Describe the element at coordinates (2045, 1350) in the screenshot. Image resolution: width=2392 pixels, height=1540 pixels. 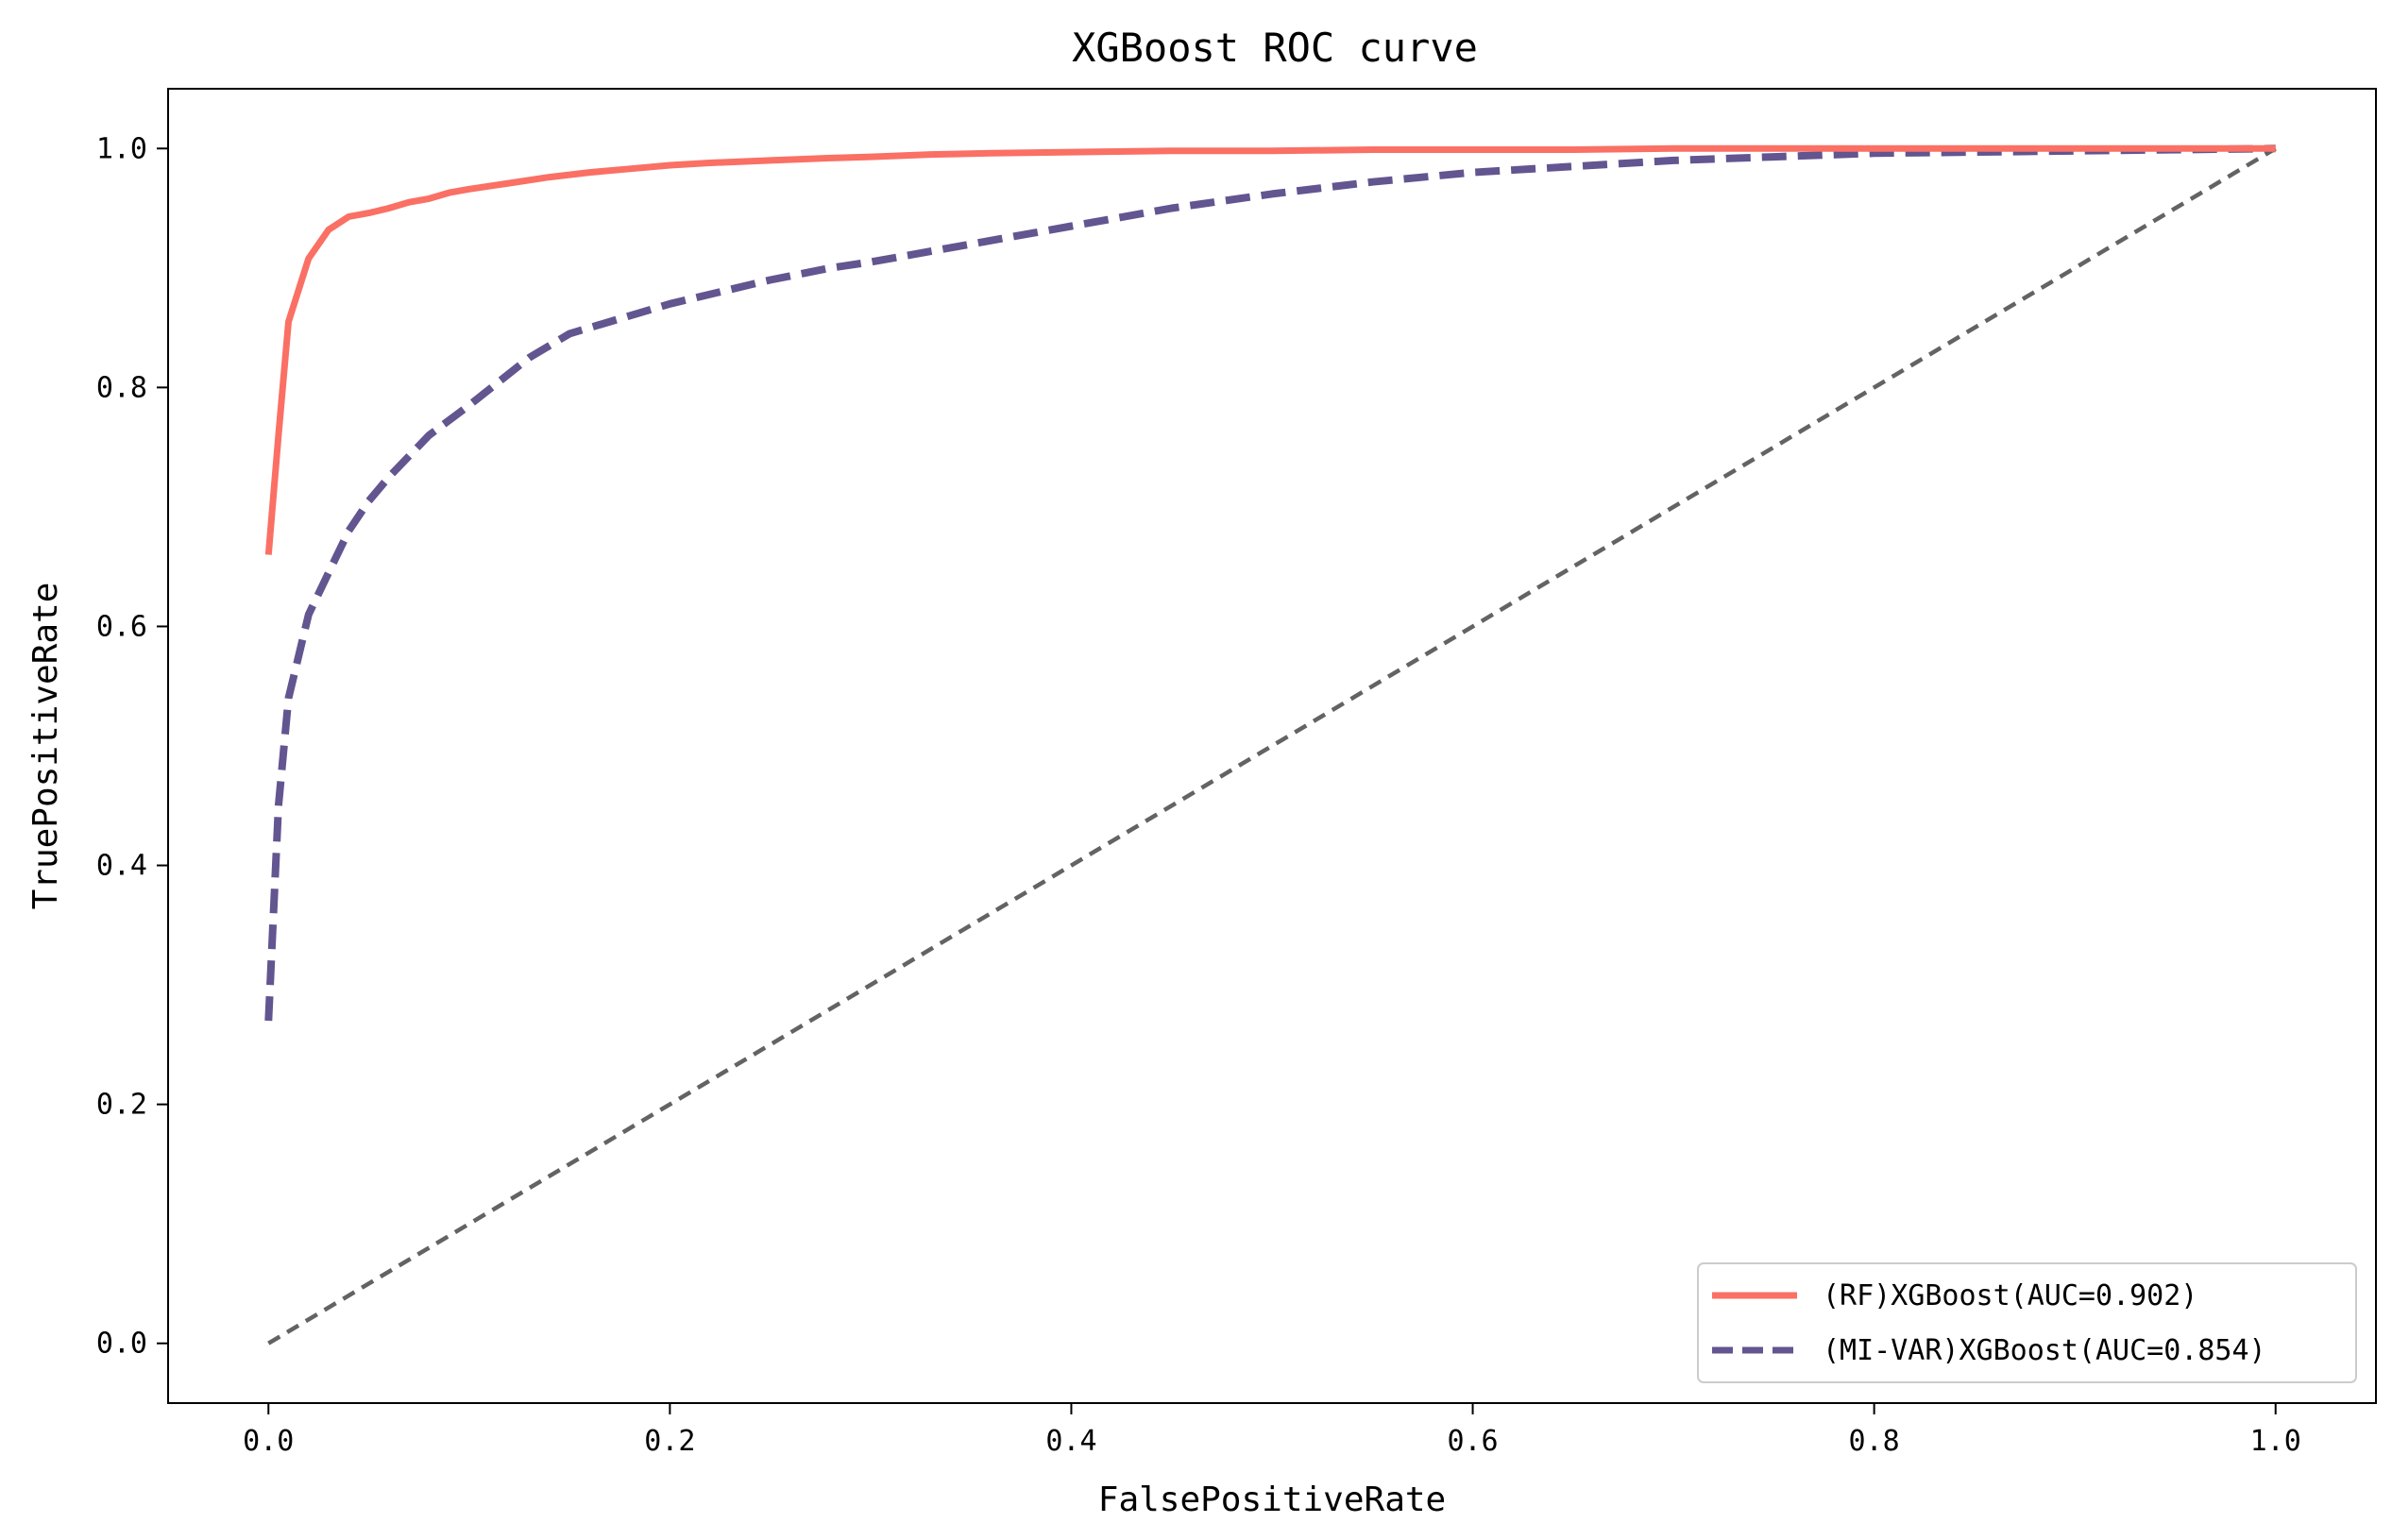
I see `legend-label-mivar: (MI-VAR)XGBoost(AUC=0.854)` at that location.